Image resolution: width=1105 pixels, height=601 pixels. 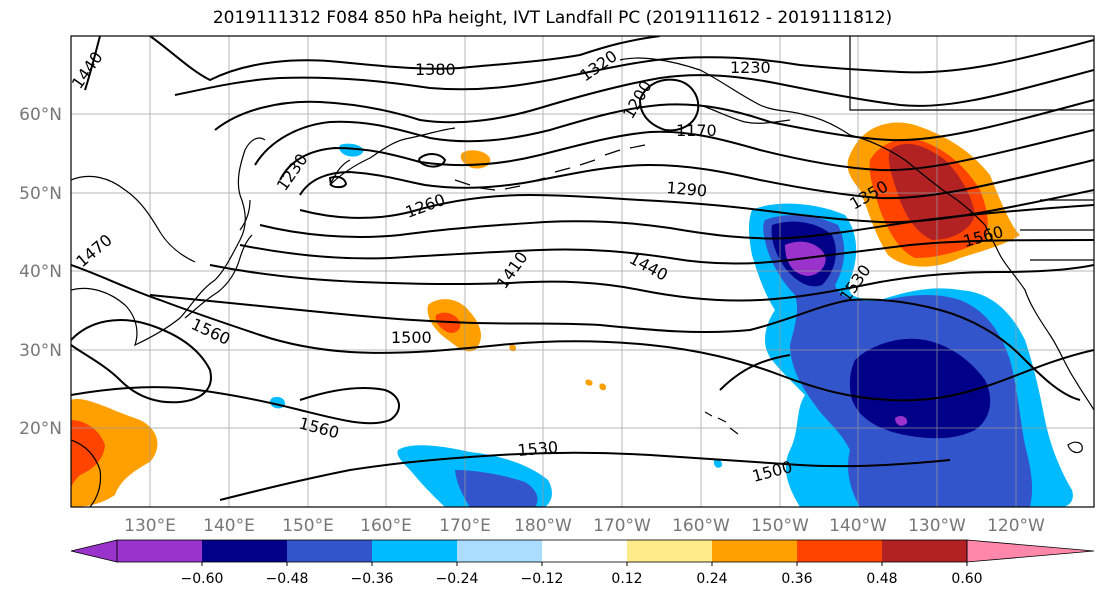 What do you see at coordinates (780, 526) in the screenshot?
I see `lon-label: 150°W` at bounding box center [780, 526].